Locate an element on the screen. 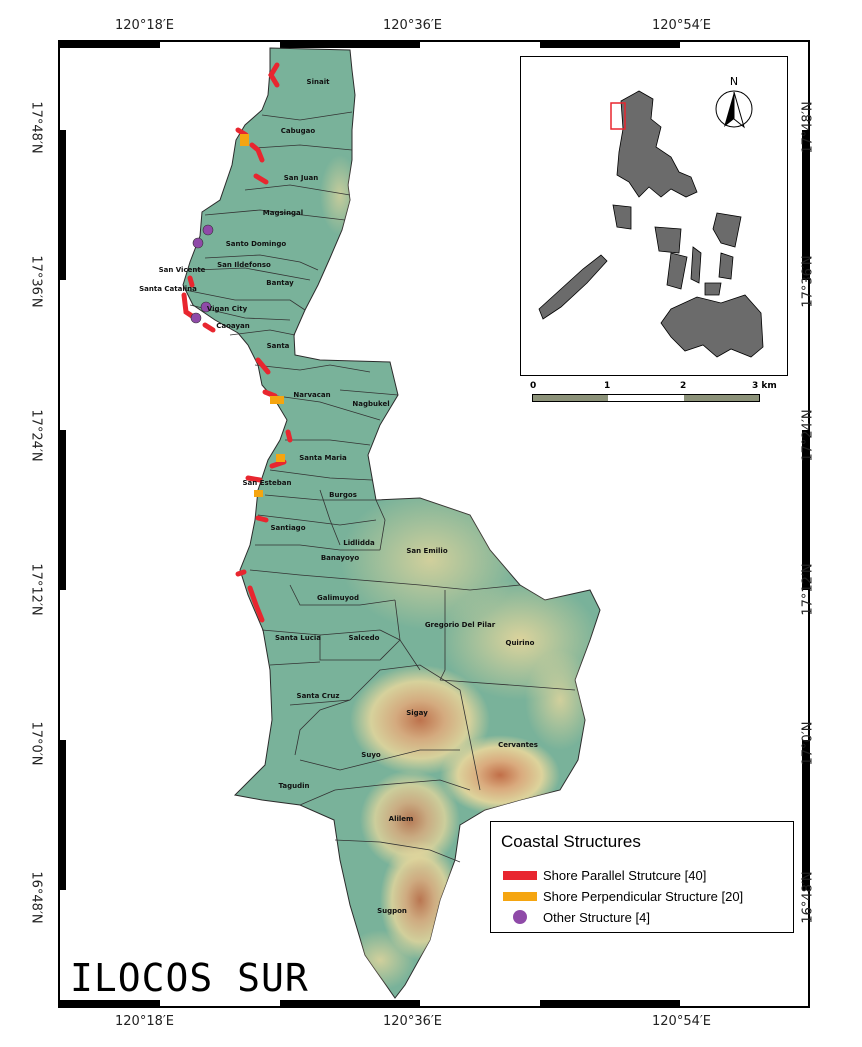 This screenshot has width=862, height=1047. legend-item-shore-perpendicular: Shore Perpendicular Structure [20] is located at coordinates (623, 896).